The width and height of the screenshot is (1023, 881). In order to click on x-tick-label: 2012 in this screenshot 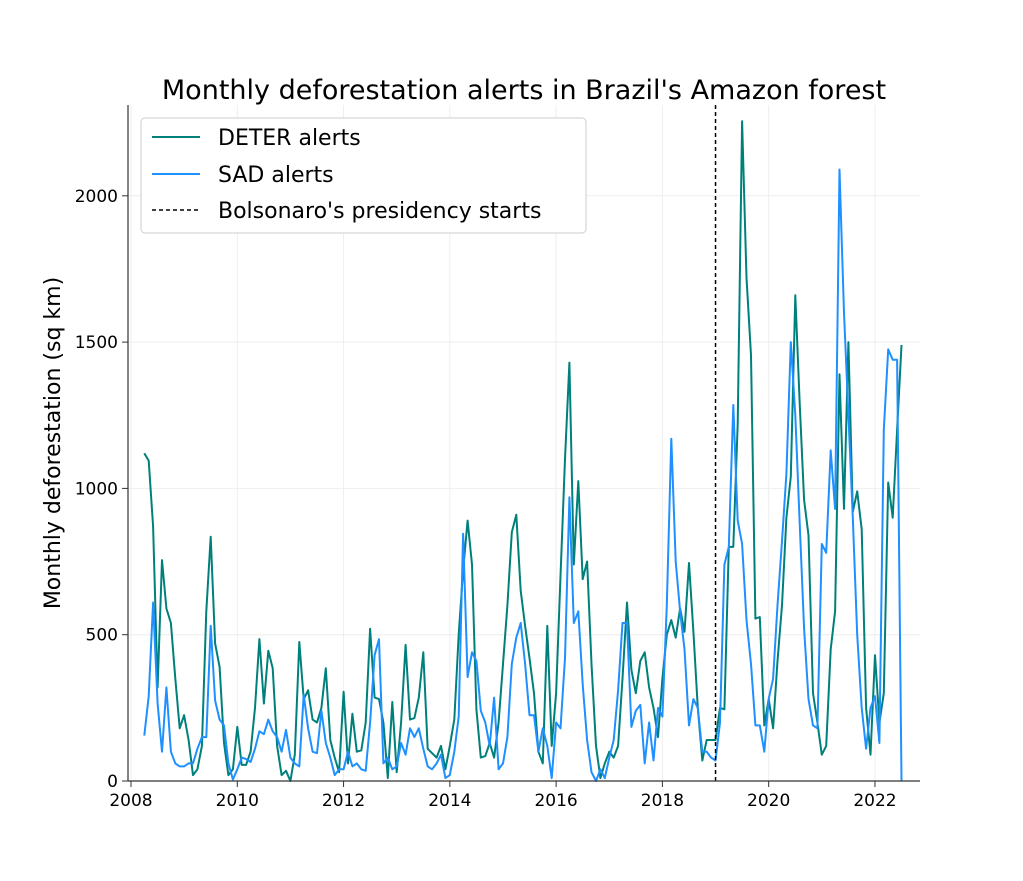, I will do `click(343, 801)`.